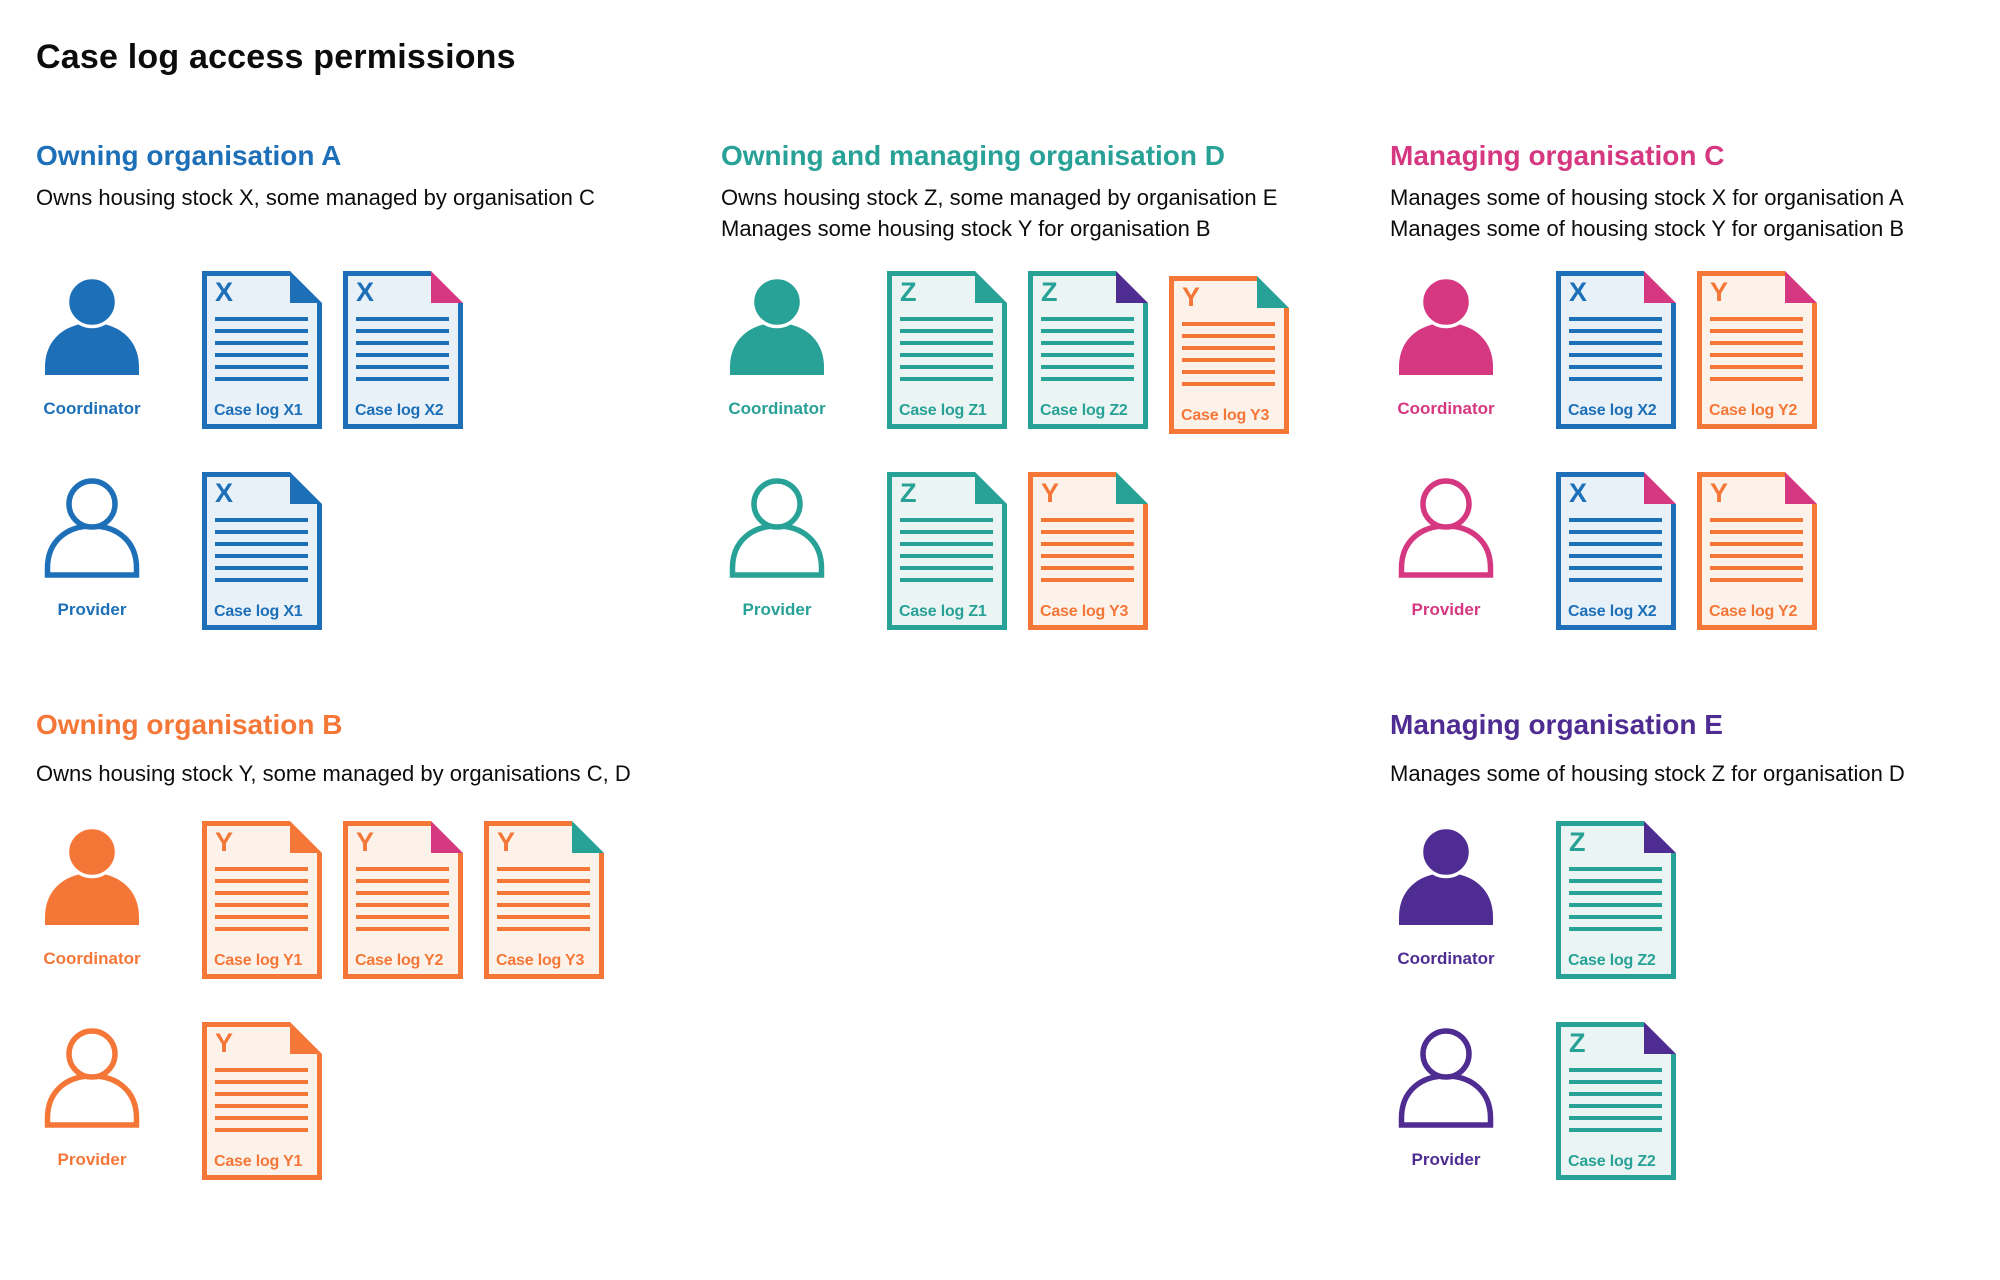 Image resolution: width=2000 pixels, height=1280 pixels. I want to click on case-log-doc: Y Case log Y3, so click(544, 900).